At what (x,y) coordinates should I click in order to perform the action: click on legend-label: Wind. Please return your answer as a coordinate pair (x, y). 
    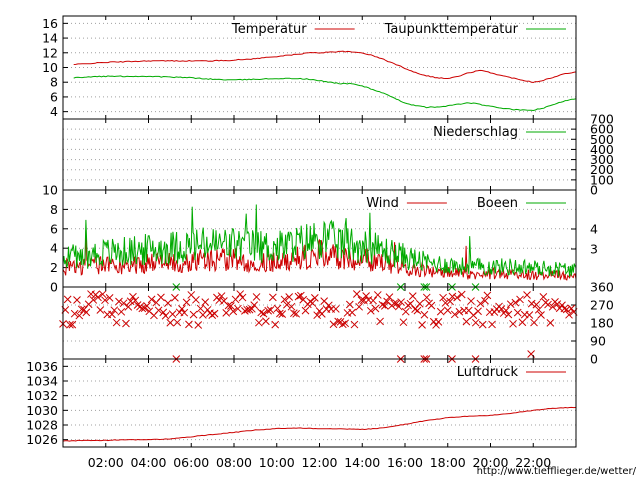
    Looking at the image, I should click on (382, 203).